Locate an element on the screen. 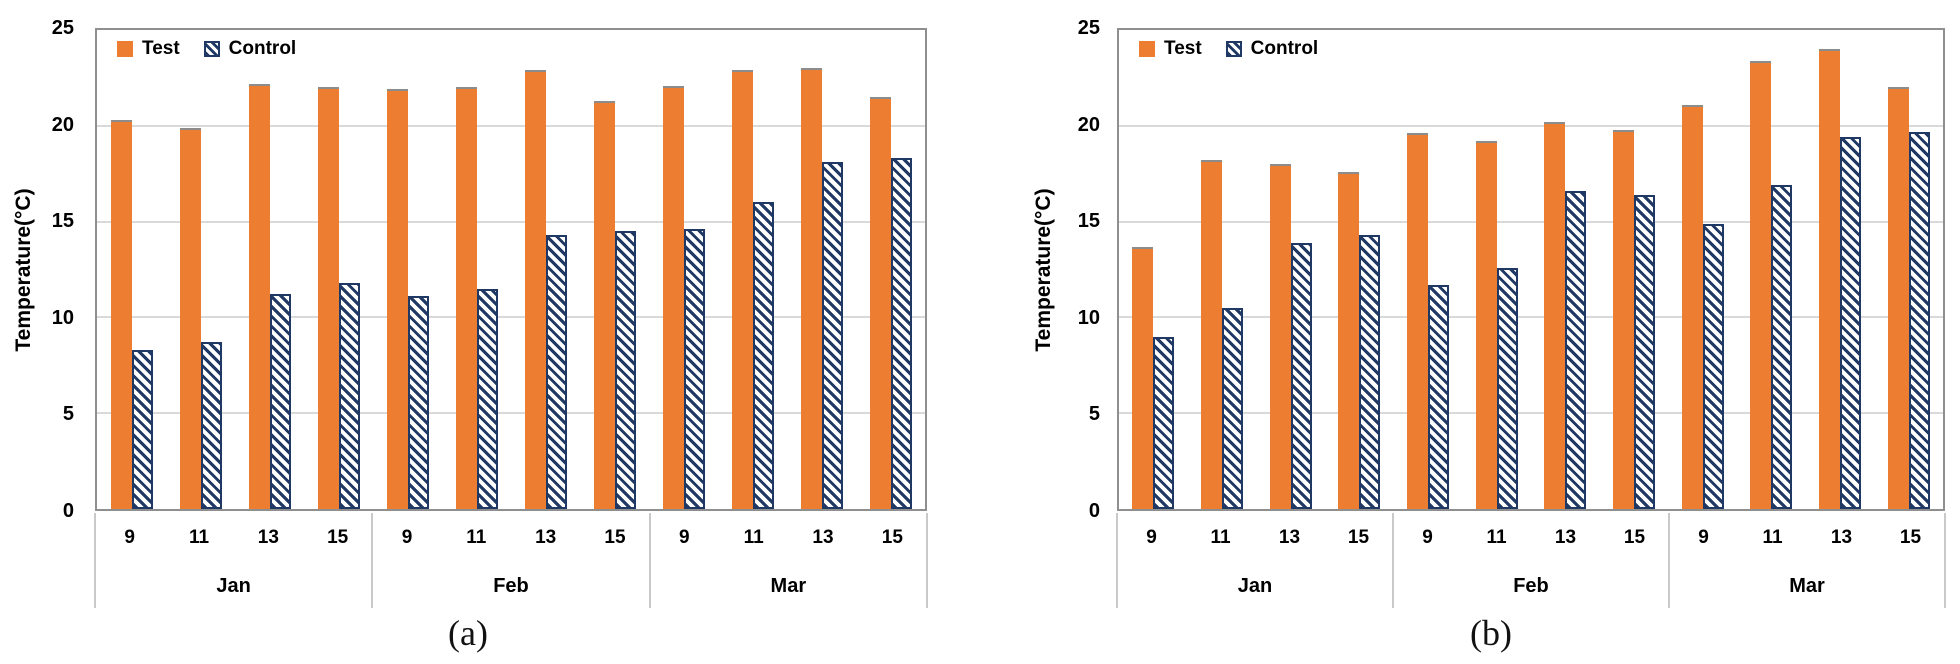 This screenshot has height=664, width=1960. control-swatch-icon is located at coordinates (1233, 49).